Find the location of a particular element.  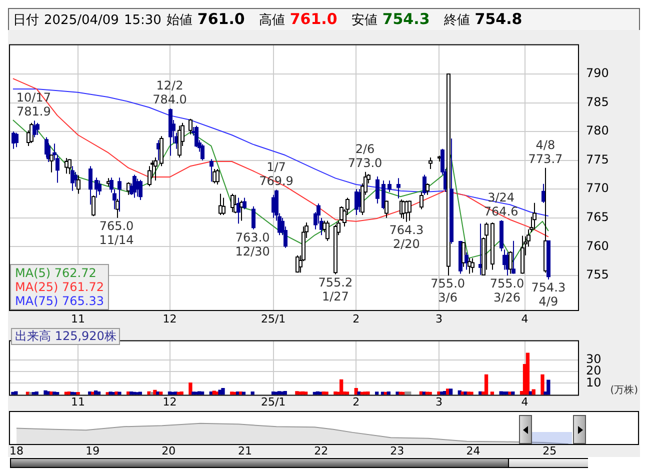

chart-title: 日付 2025/04/09 15:30 始値 761.0 高値 761.0 安値 754.3 終値 754.8 is located at coordinates (267, 19).